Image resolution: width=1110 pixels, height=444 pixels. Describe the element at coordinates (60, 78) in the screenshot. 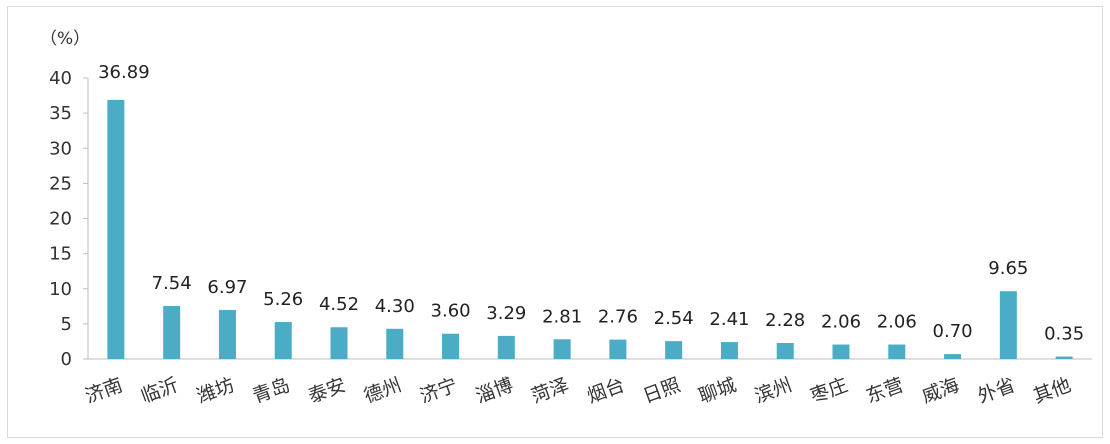

I see `y-tick-label: 40` at that location.